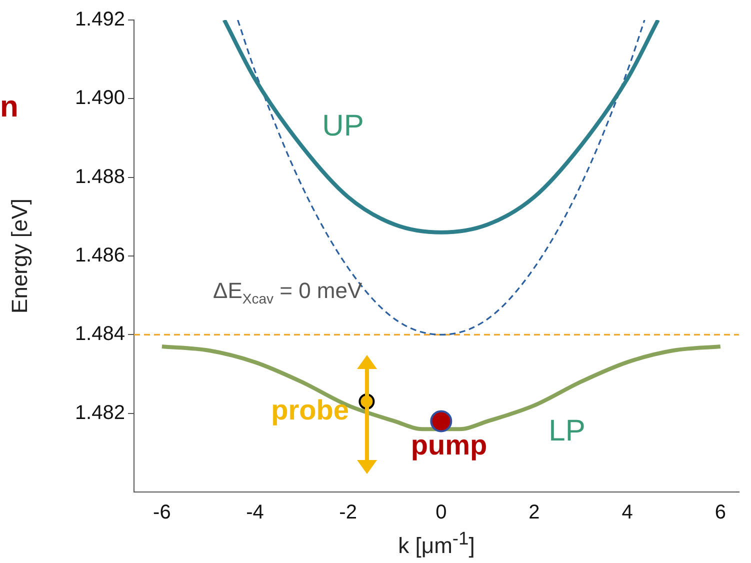  I want to click on y-tick-label: 1.486, so click(99, 255).